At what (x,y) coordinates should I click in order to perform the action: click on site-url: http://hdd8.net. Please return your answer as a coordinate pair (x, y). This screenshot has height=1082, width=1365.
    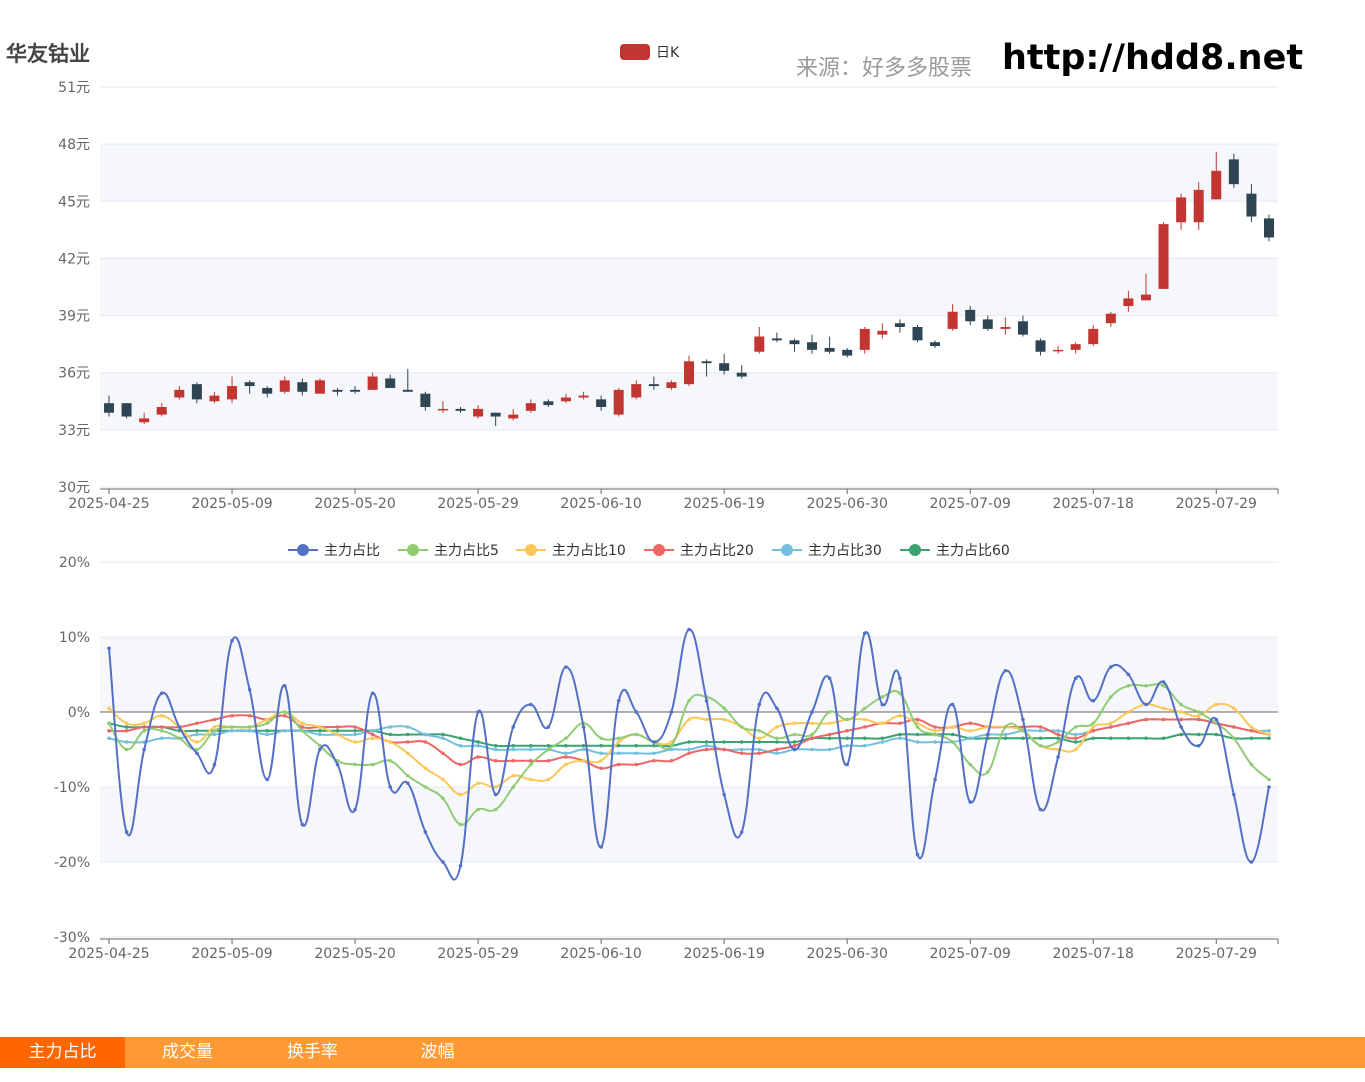
    Looking at the image, I should click on (1153, 58).